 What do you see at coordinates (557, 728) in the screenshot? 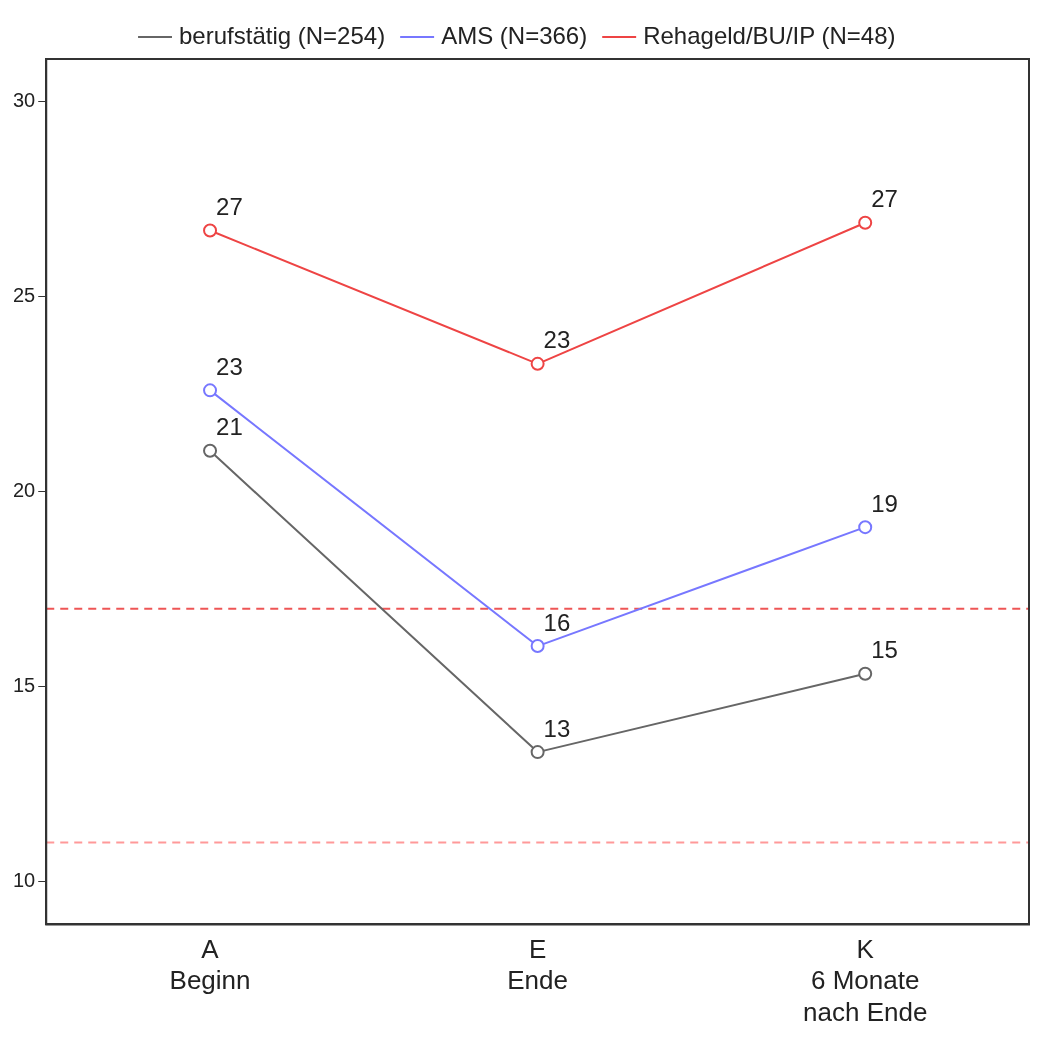
I see `data-label: 13` at bounding box center [557, 728].